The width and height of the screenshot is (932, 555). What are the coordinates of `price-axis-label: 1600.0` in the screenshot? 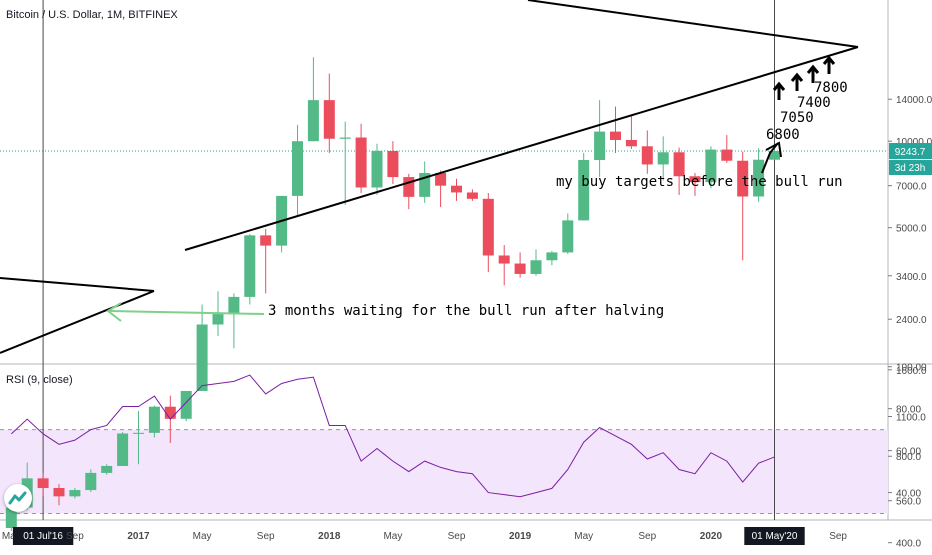 It's located at (911, 371).